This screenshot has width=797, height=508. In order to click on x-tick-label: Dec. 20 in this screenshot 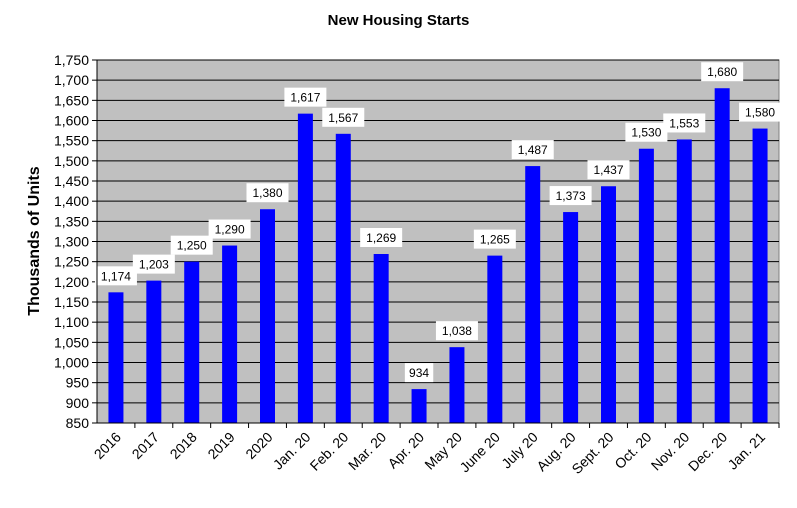, I will do `click(708, 452)`.